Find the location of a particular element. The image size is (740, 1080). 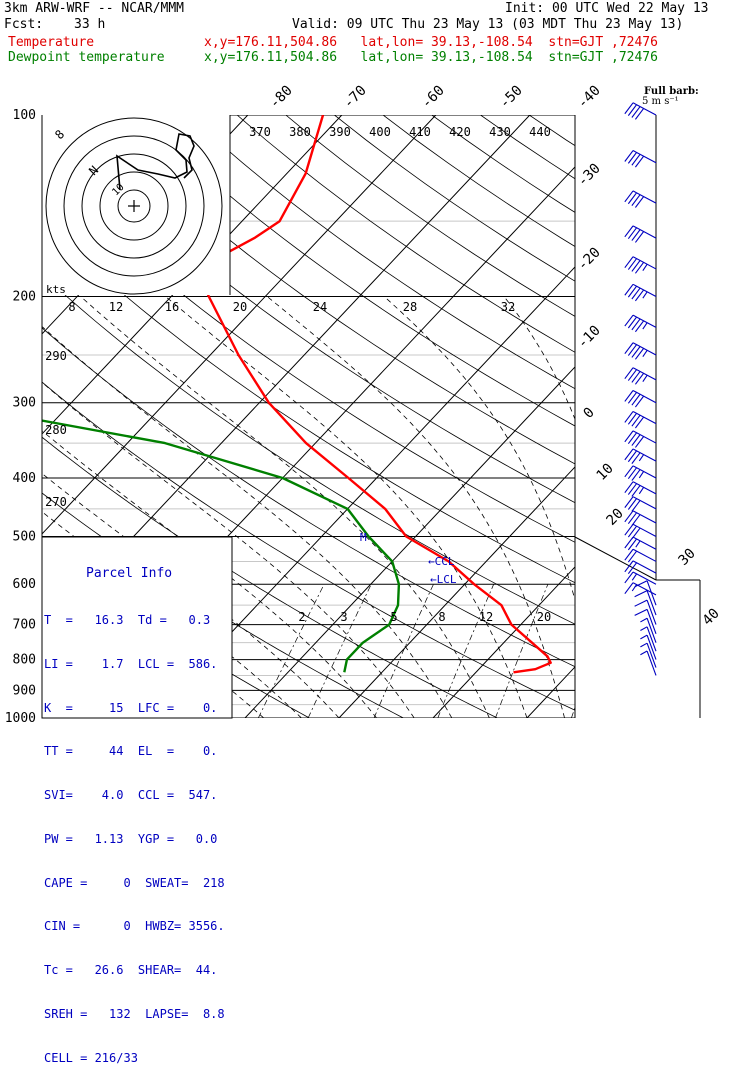

parcel-info-row: Tc = 26.6 SHEAR= 44. is located at coordinates (144, 970).